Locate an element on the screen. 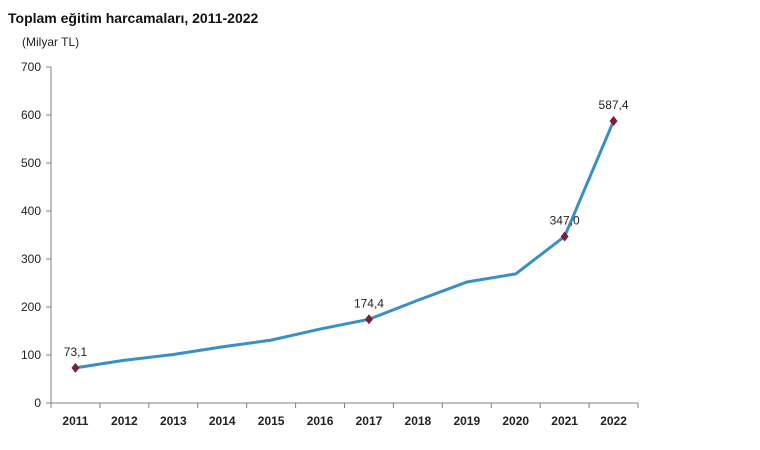  x-tick-label: 2020 is located at coordinates (515, 421).